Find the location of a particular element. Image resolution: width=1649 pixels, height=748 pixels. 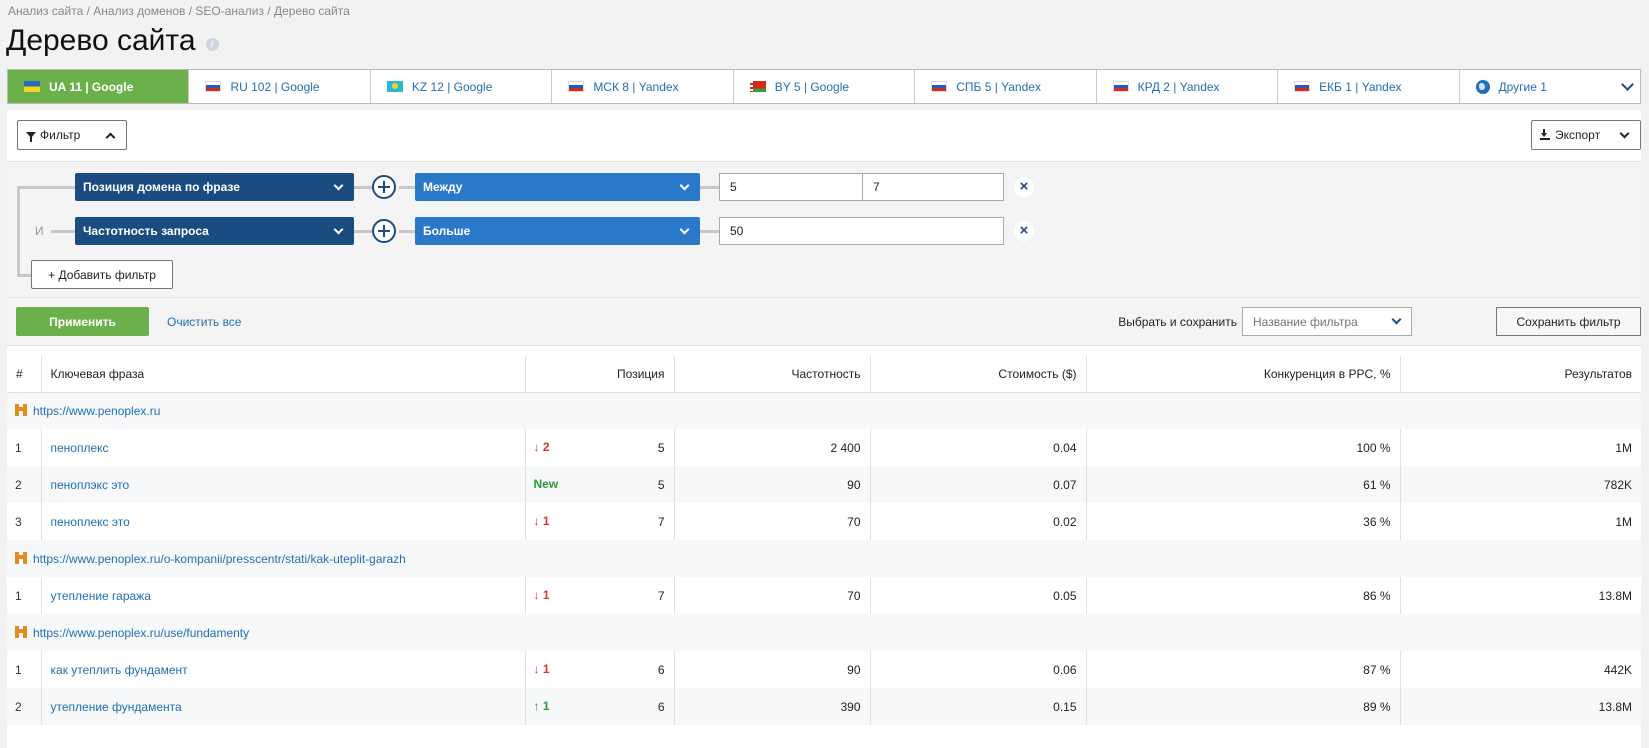

filter-field-select: Позиция домена по фразе is located at coordinates (214, 187).